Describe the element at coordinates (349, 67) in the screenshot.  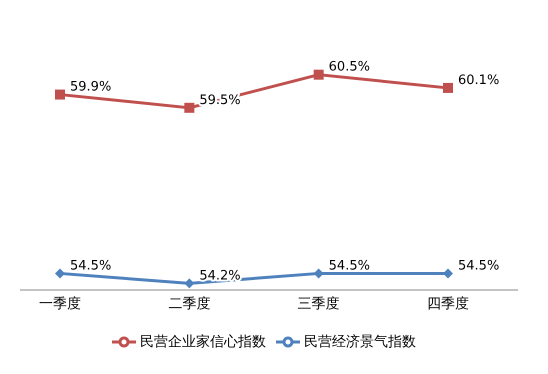
I see `data-label: 60.5%` at that location.